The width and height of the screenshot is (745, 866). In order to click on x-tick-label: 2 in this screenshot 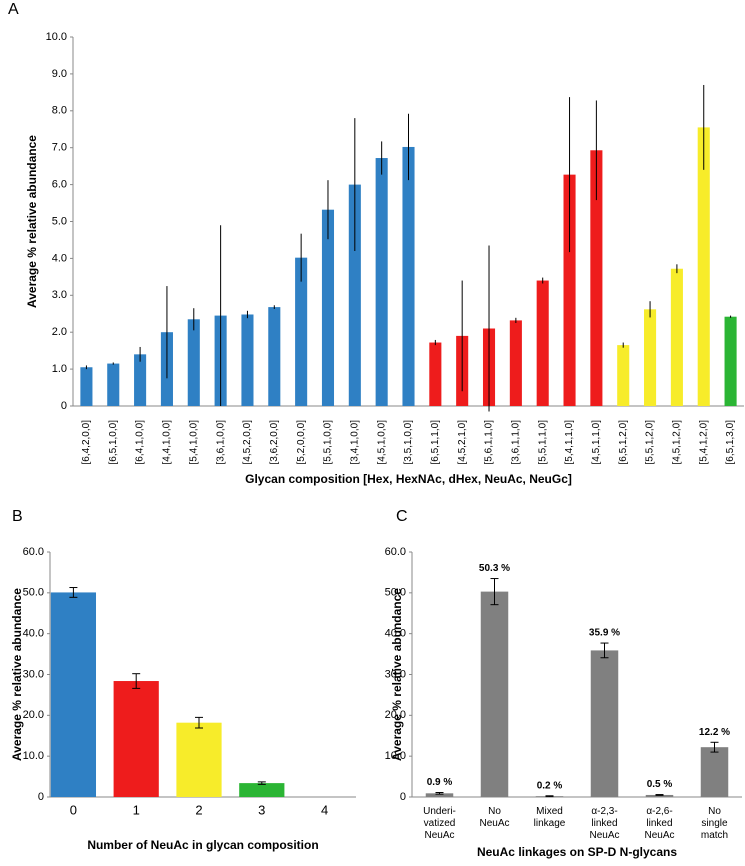, I will do `click(198, 809)`.